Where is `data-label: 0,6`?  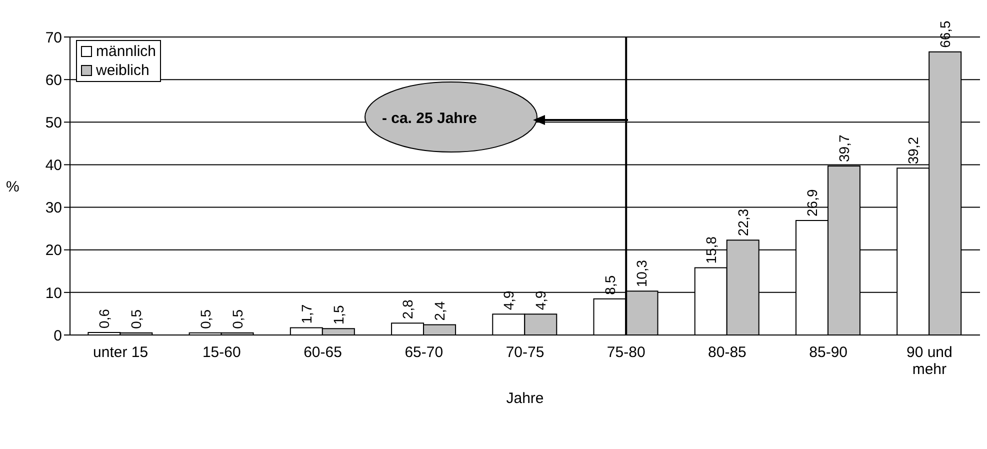
data-label: 0,6 is located at coordinates (104, 318).